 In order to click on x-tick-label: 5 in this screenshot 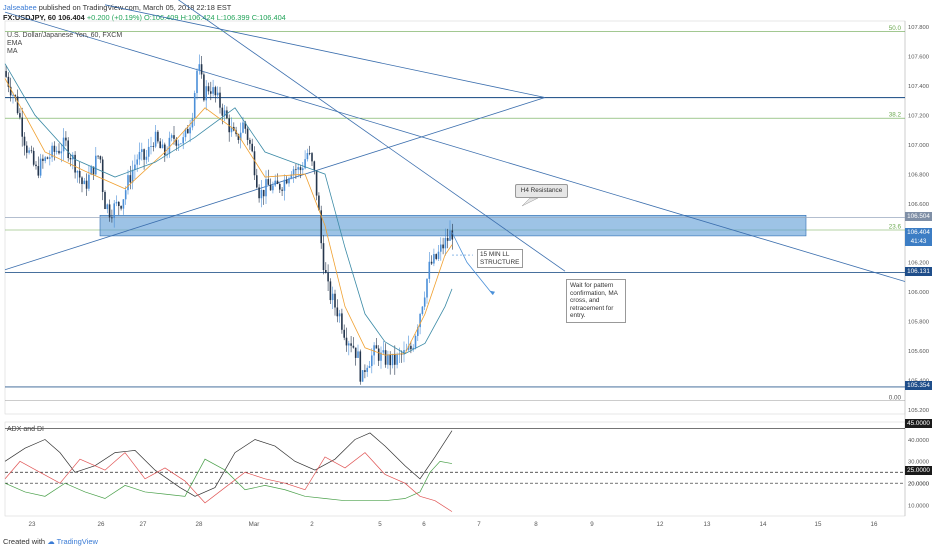, I will do `click(380, 524)`.